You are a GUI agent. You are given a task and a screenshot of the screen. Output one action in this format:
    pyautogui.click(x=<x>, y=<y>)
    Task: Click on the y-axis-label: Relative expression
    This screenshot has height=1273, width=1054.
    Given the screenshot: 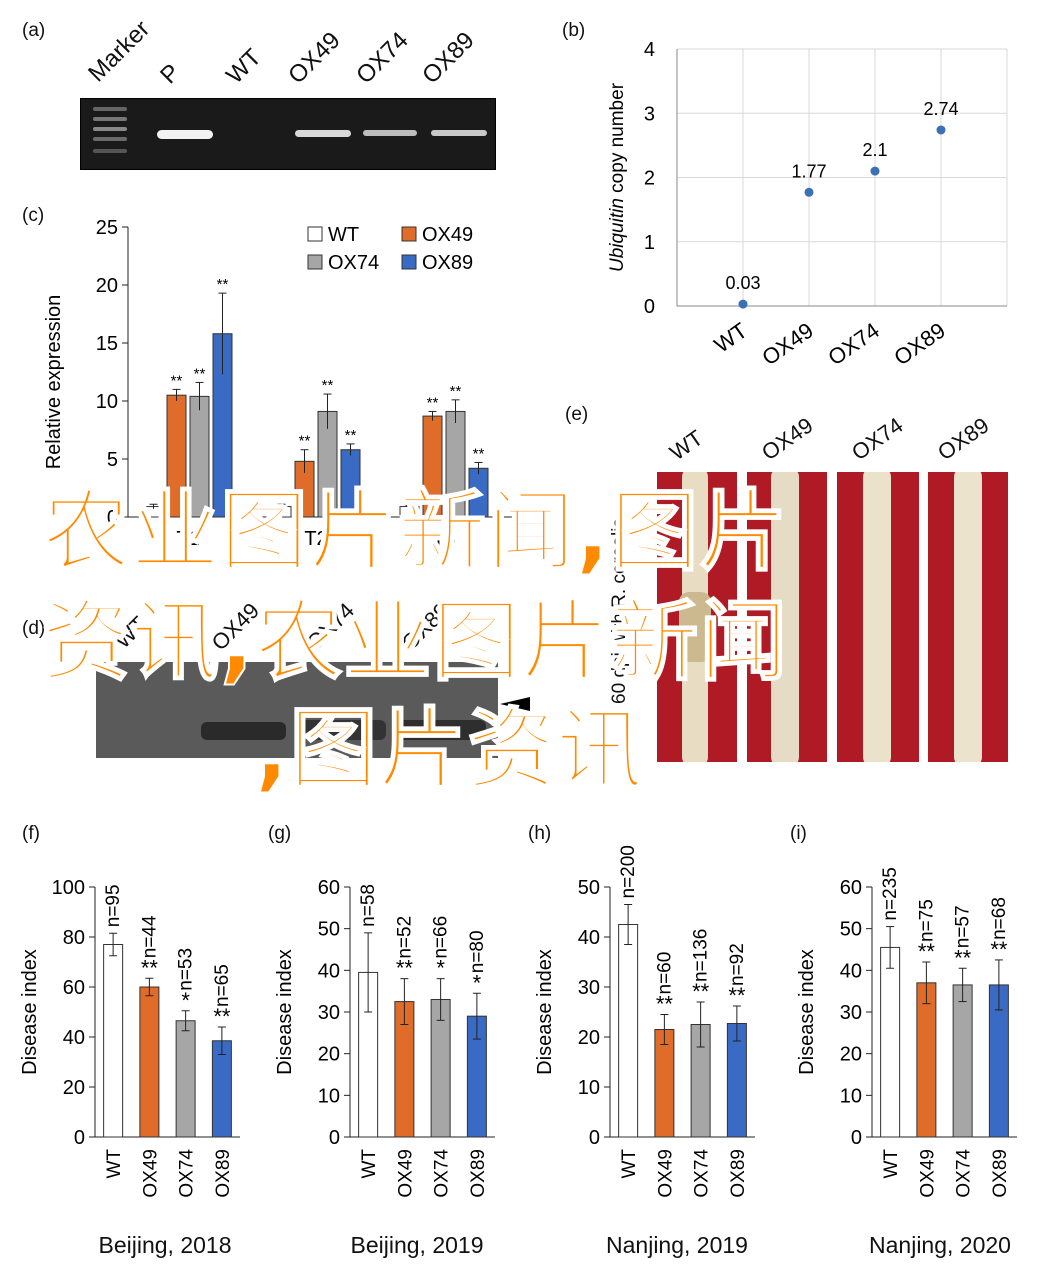 What is the action you would take?
    pyautogui.click(x=54, y=382)
    